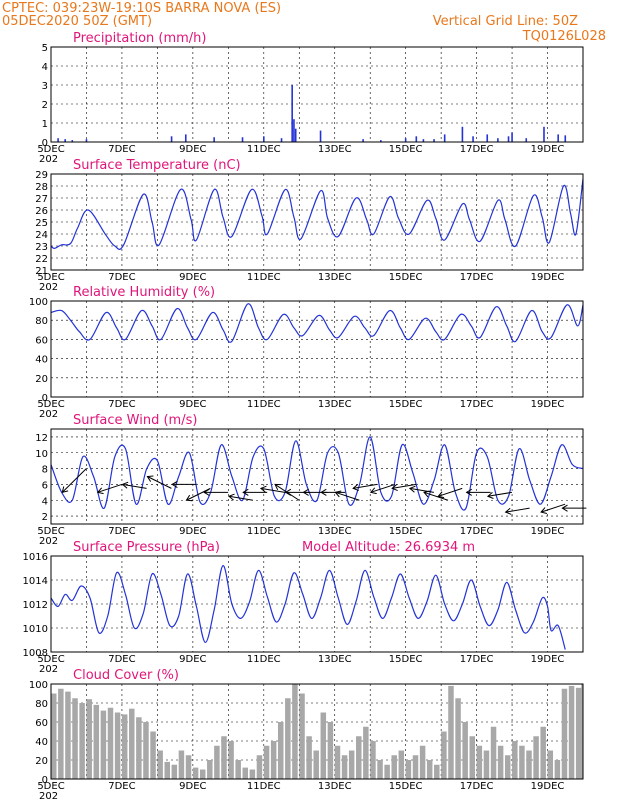 This screenshot has width=618, height=800. What do you see at coordinates (41, 223) in the screenshot?
I see `y-tick-label: 25` at bounding box center [41, 223].